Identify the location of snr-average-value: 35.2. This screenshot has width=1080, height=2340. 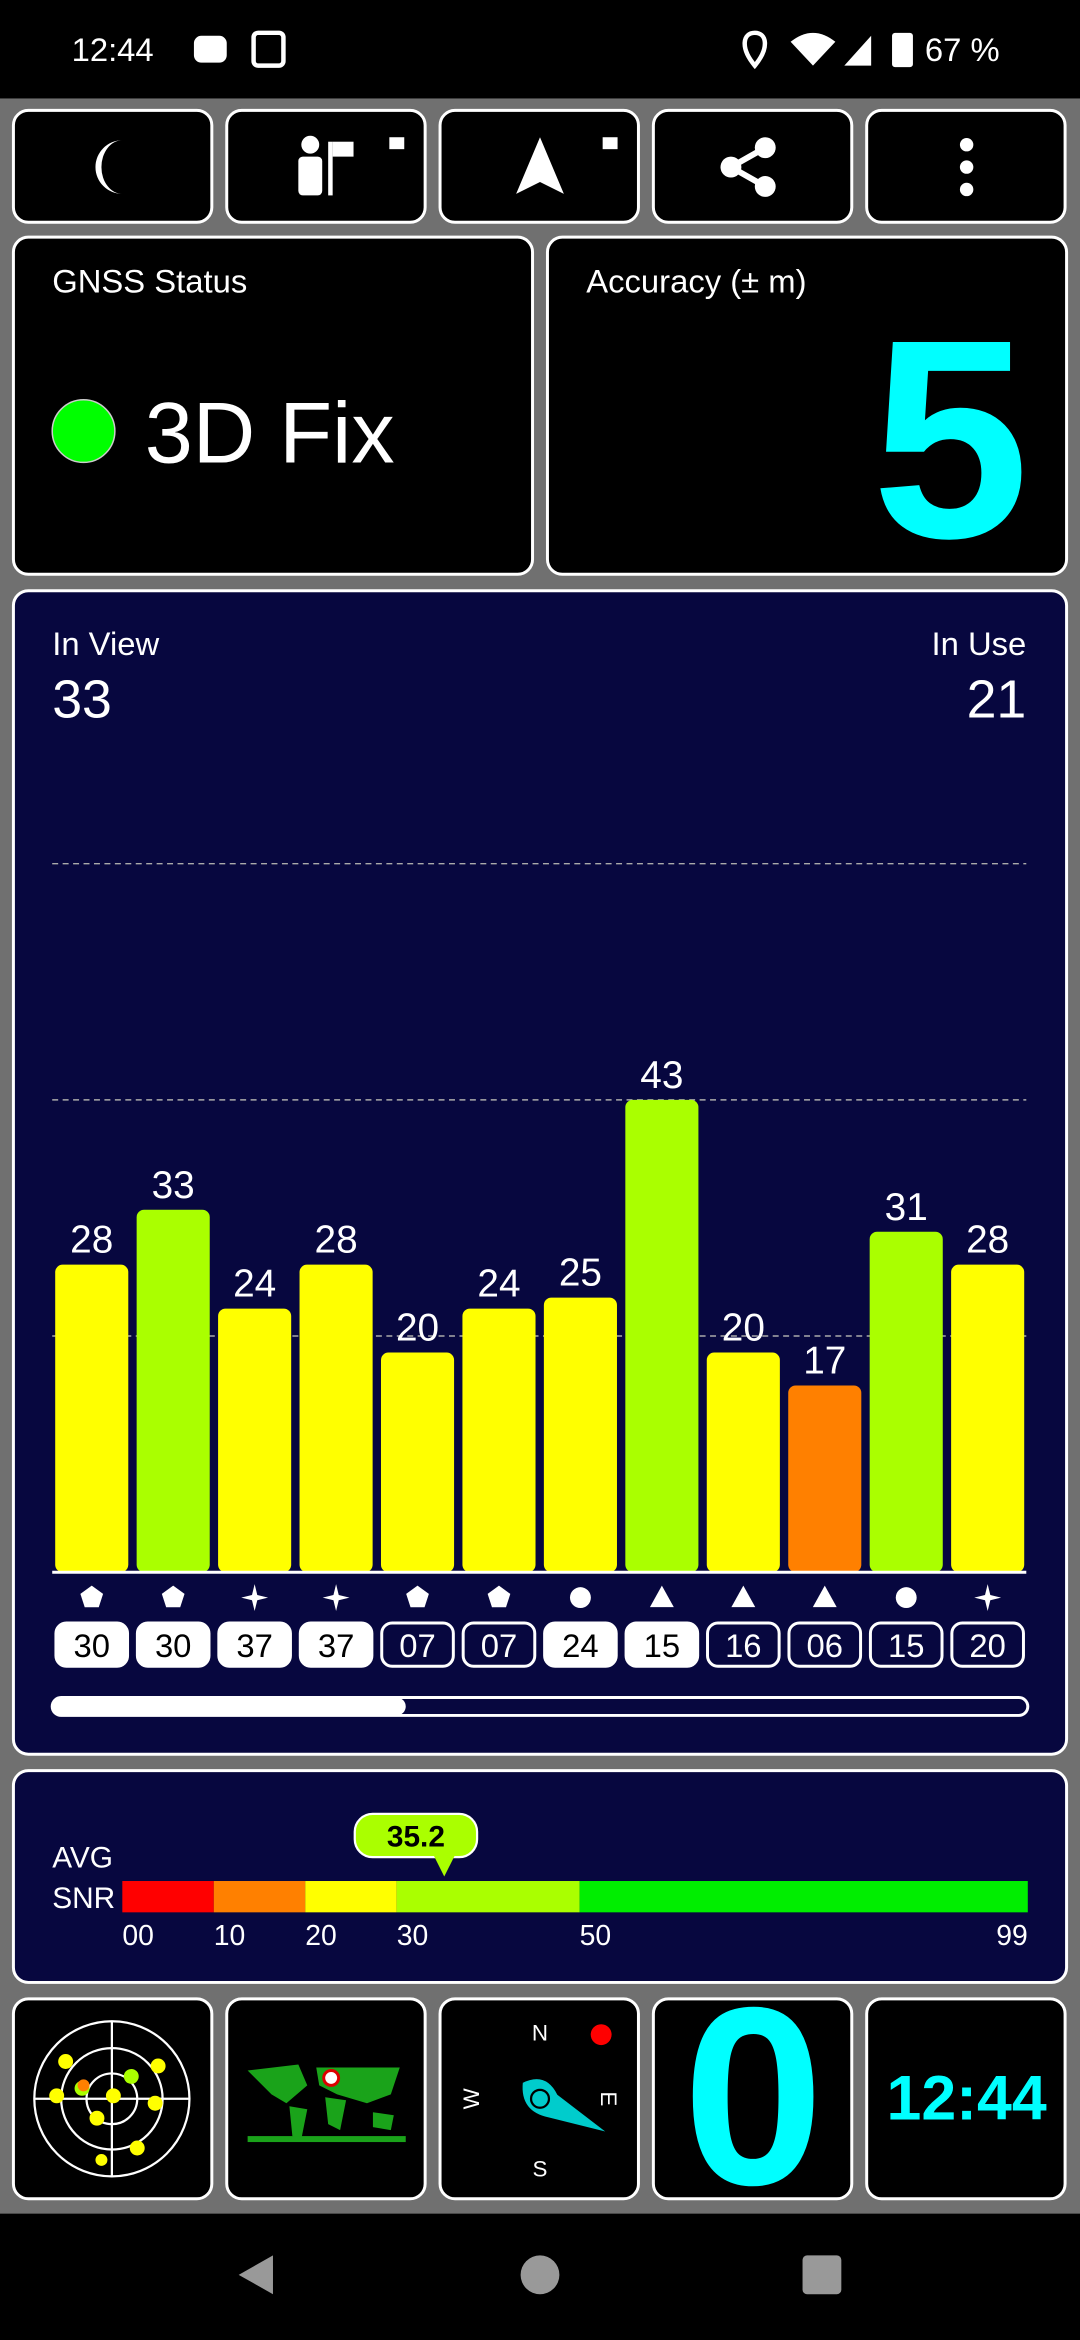
(416, 1837).